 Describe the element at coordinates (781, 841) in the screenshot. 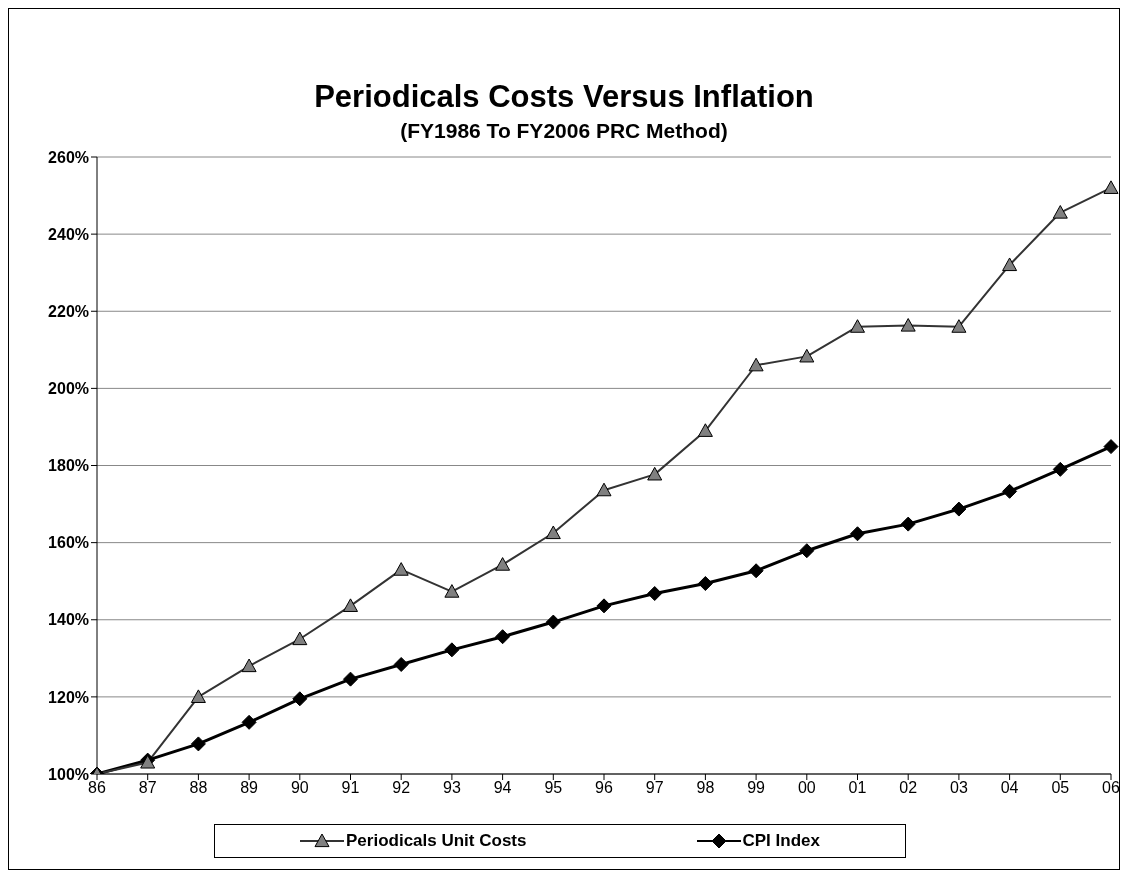

I see `legend-label: CPI Index` at that location.